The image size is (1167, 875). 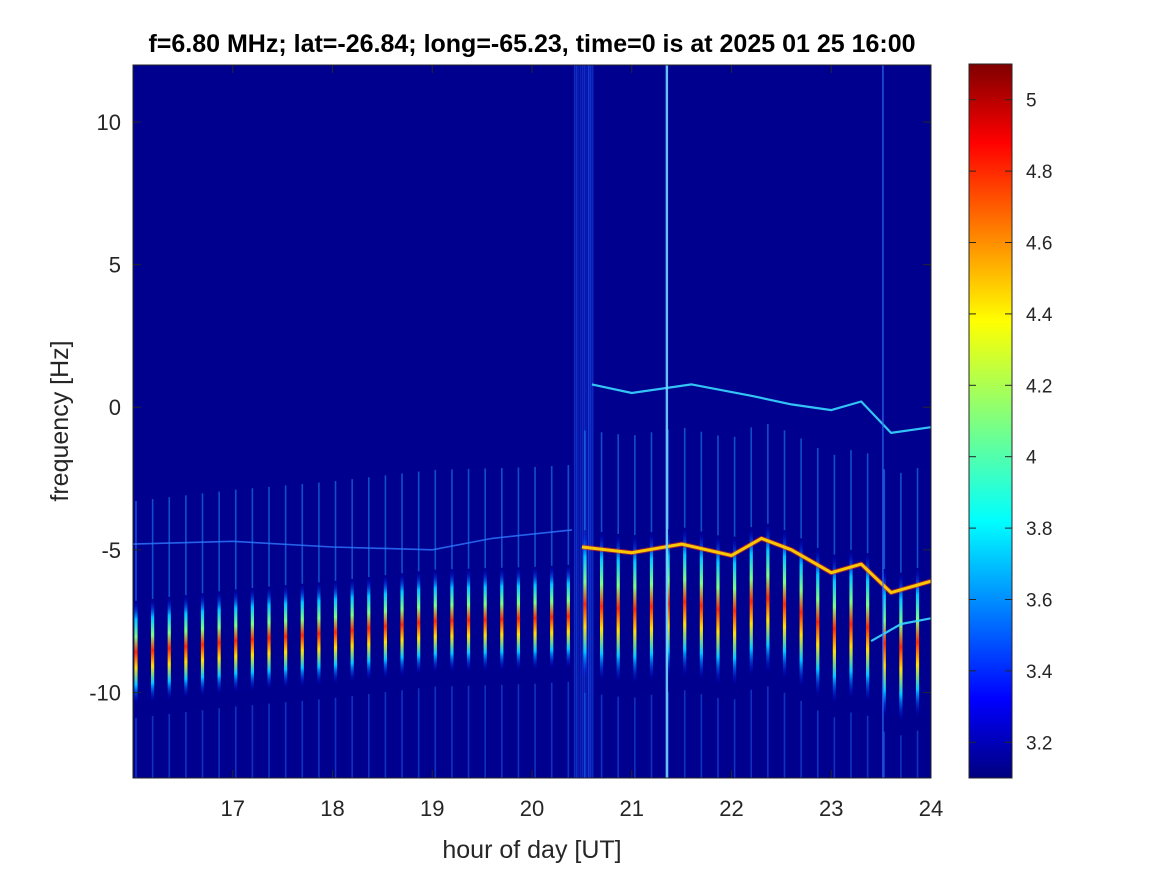 What do you see at coordinates (1039, 172) in the screenshot?
I see `colorbar-tick-label: 4.8` at bounding box center [1039, 172].